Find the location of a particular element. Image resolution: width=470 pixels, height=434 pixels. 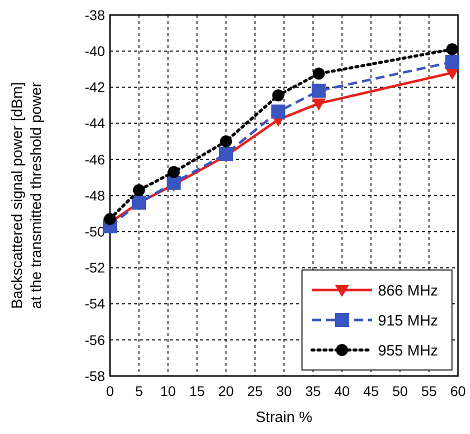

x-axis-title: Strain % is located at coordinates (284, 417).